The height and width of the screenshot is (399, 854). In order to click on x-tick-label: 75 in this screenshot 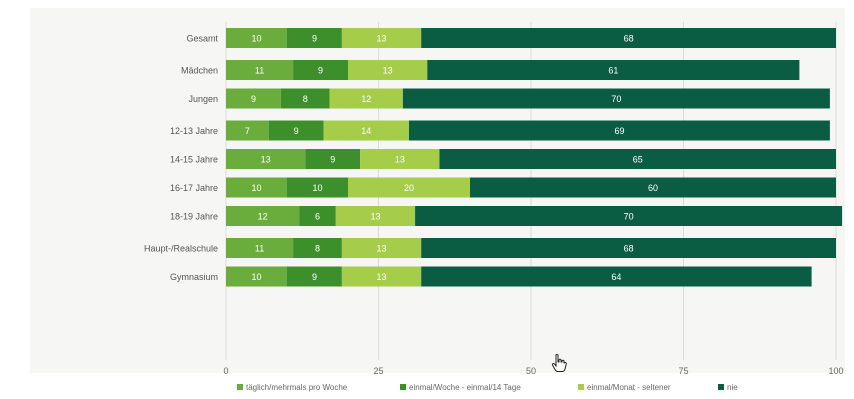, I will do `click(683, 371)`.